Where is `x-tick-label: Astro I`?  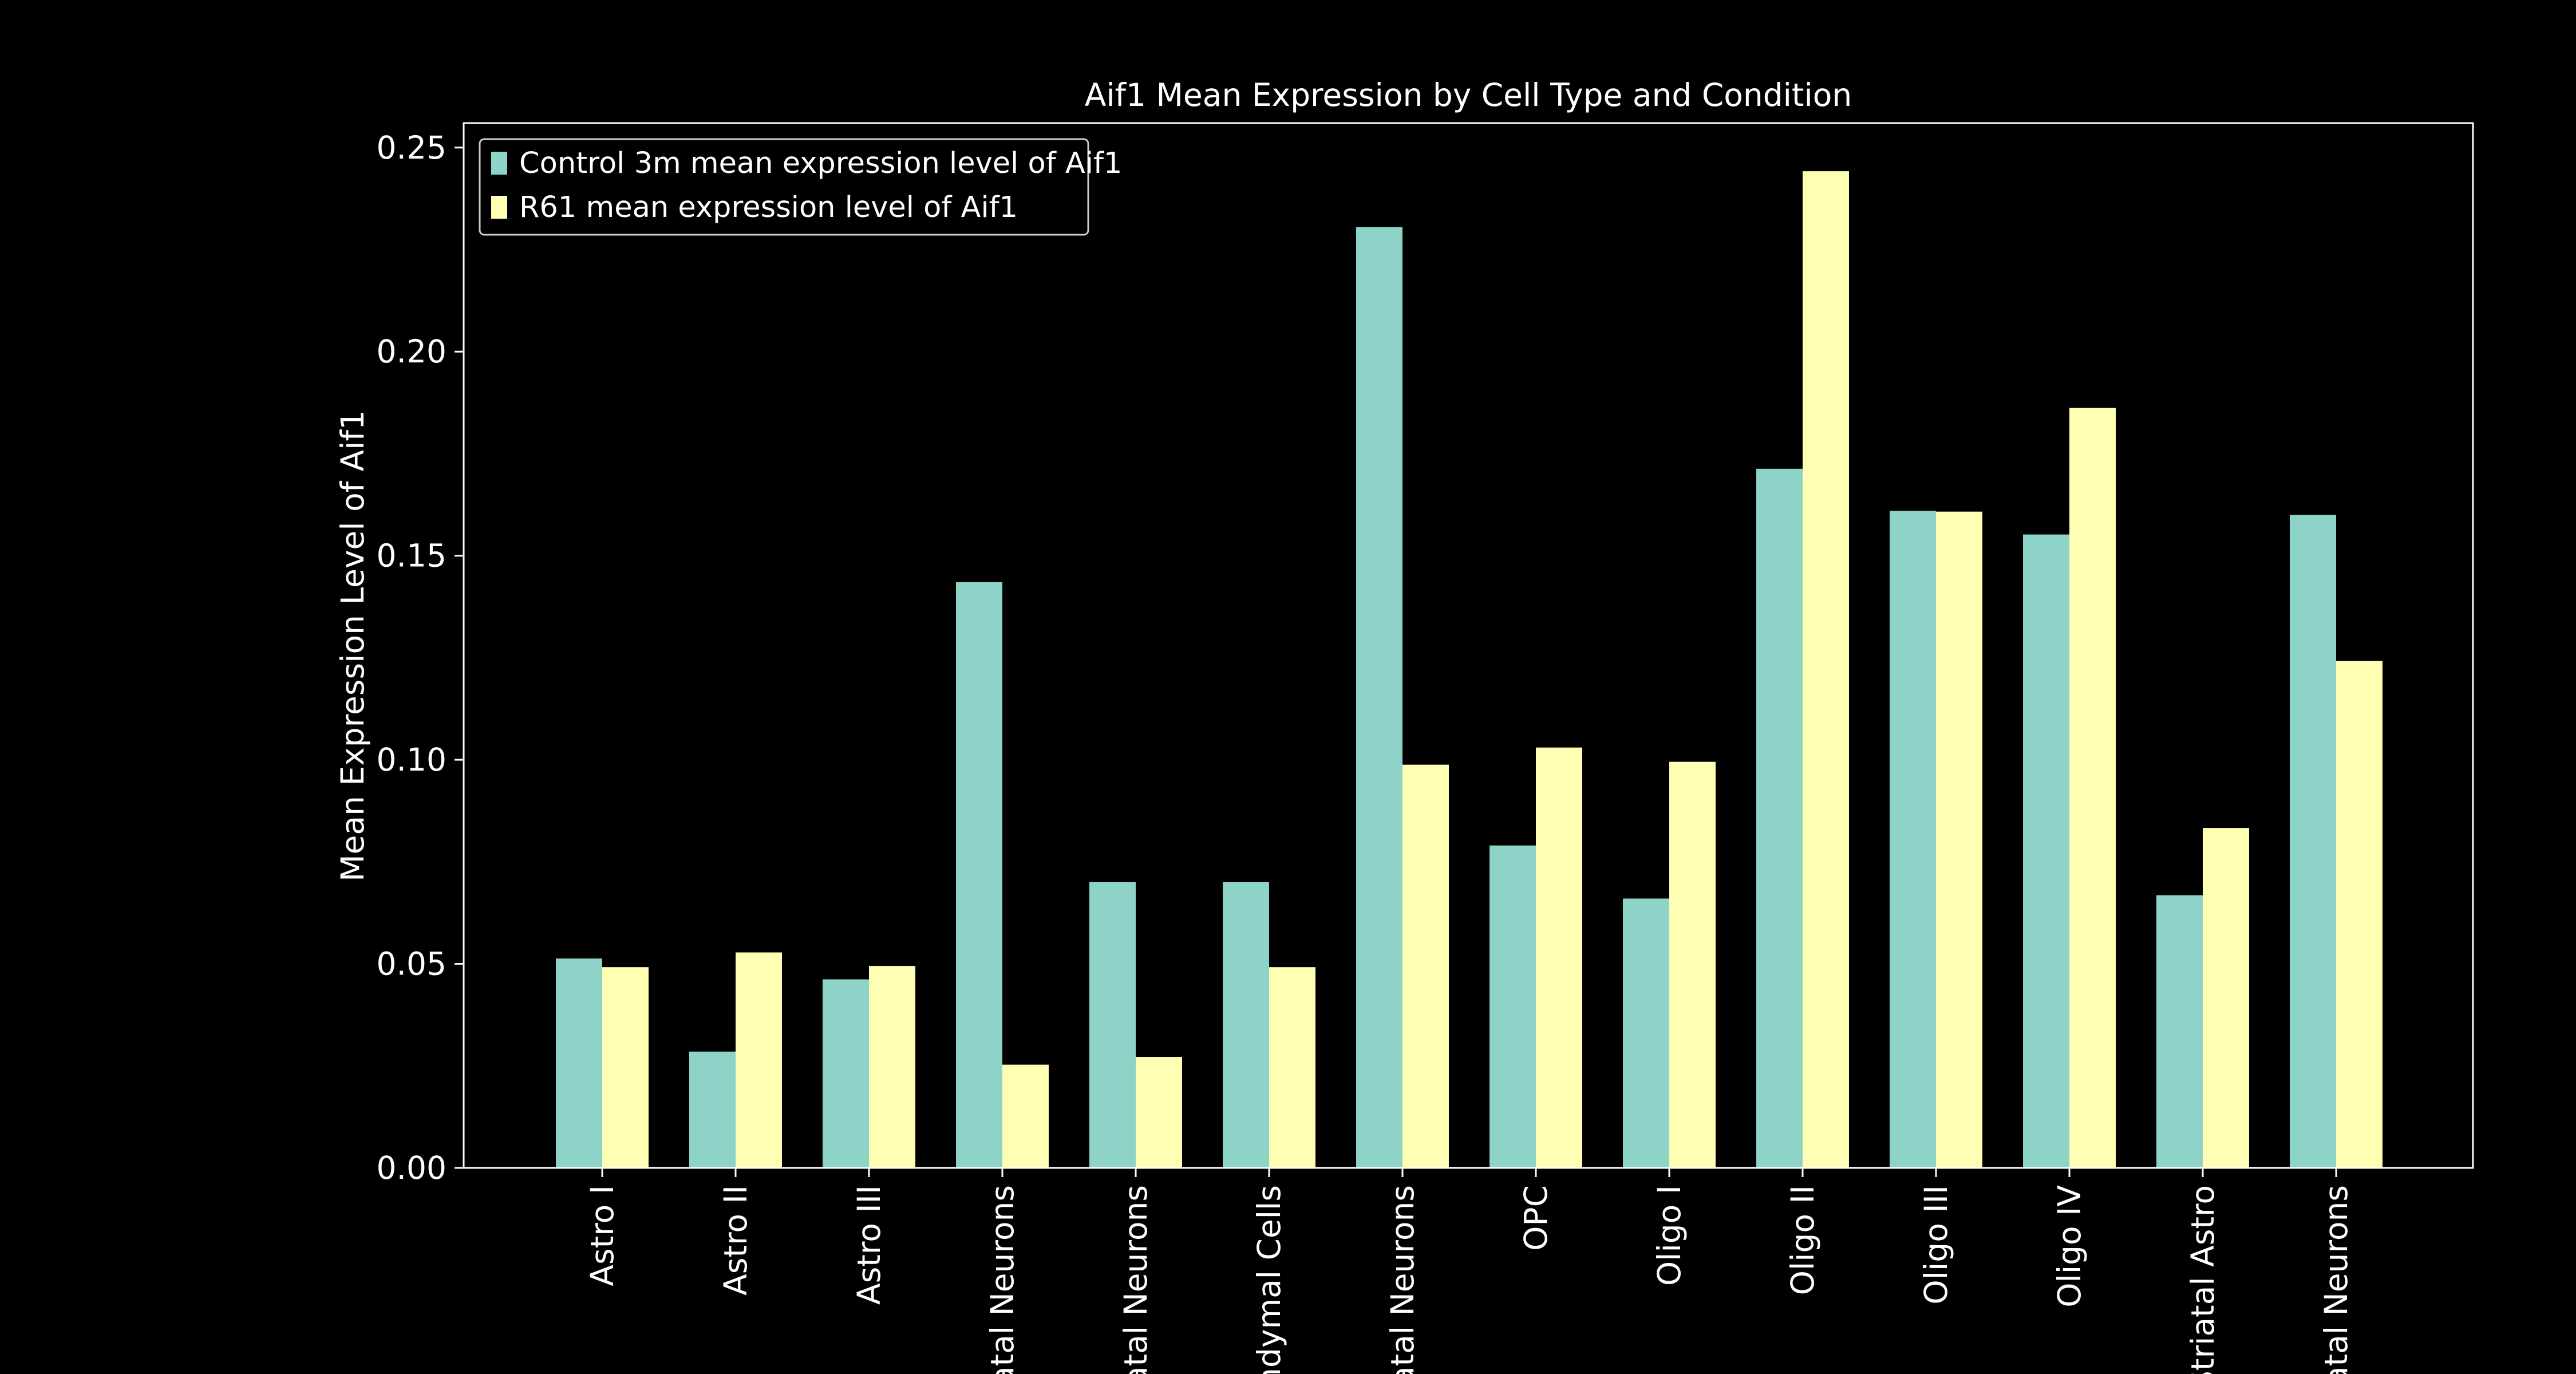
x-tick-label: Astro I is located at coordinates (602, 1236).